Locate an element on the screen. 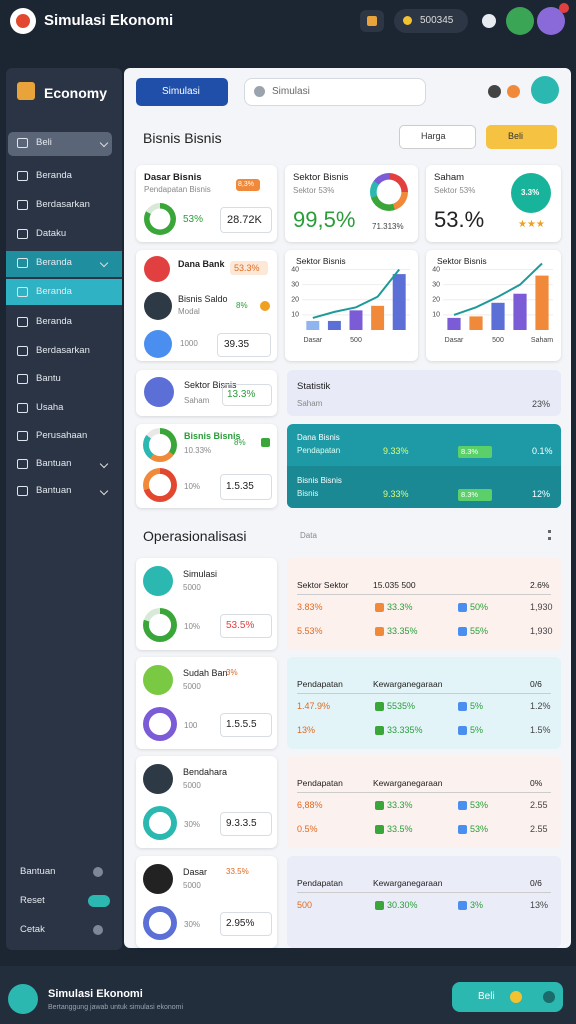 The height and width of the screenshot is (1024, 576). value: 1.5.35 is located at coordinates (240, 486).